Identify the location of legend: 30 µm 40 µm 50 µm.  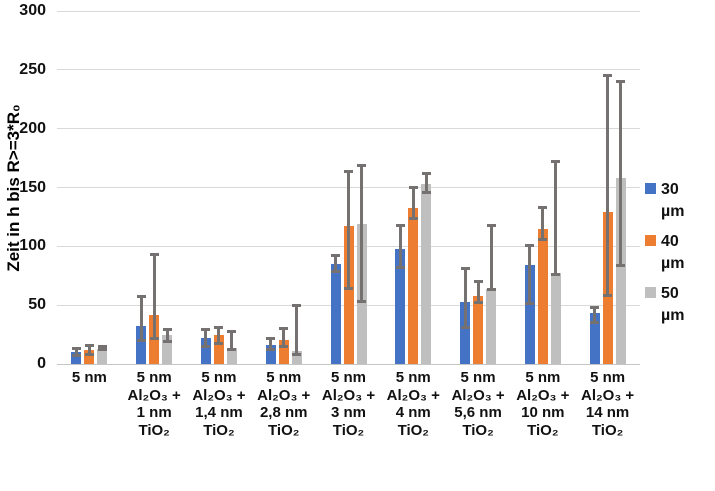
(678, 253).